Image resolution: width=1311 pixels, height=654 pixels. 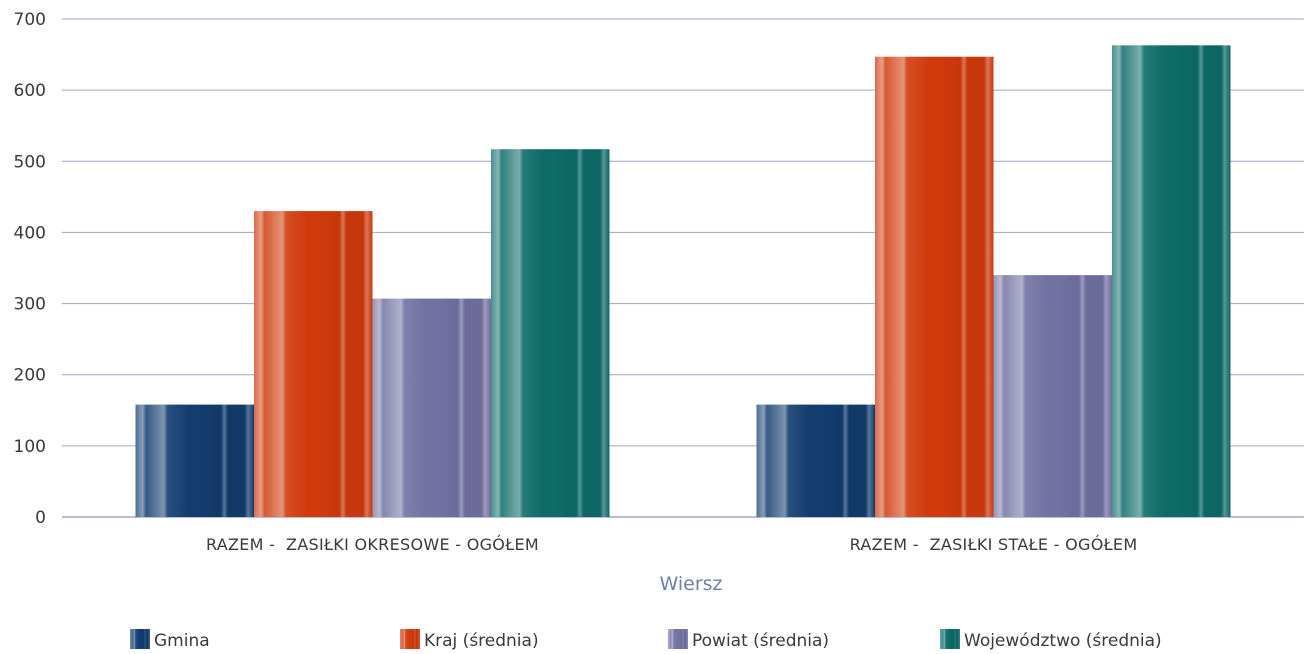 I want to click on legend-item: Gmina, so click(x=170, y=640).